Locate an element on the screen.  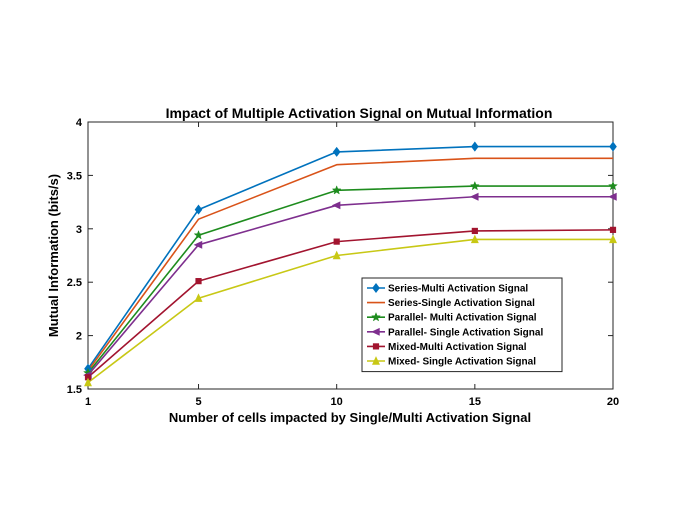
legend-box is located at coordinates (462, 325).